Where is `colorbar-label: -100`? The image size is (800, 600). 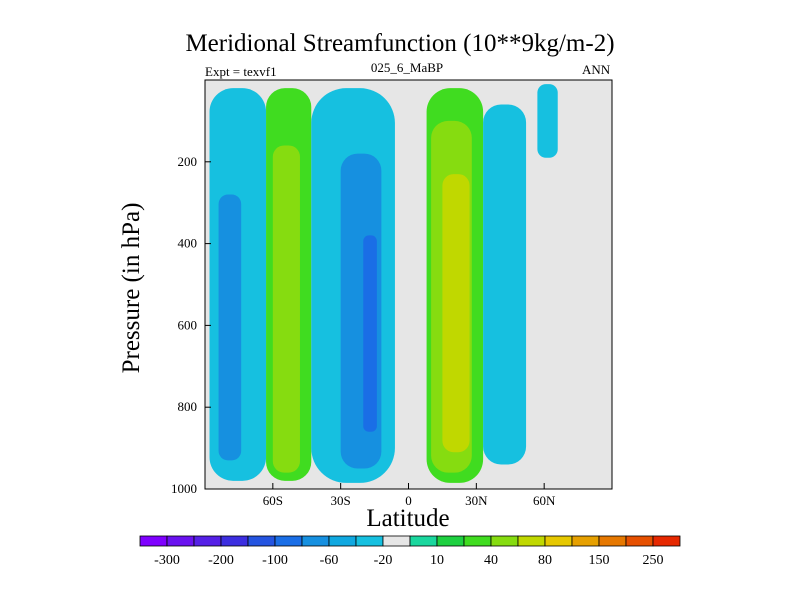
colorbar-label: -100 is located at coordinates (275, 560).